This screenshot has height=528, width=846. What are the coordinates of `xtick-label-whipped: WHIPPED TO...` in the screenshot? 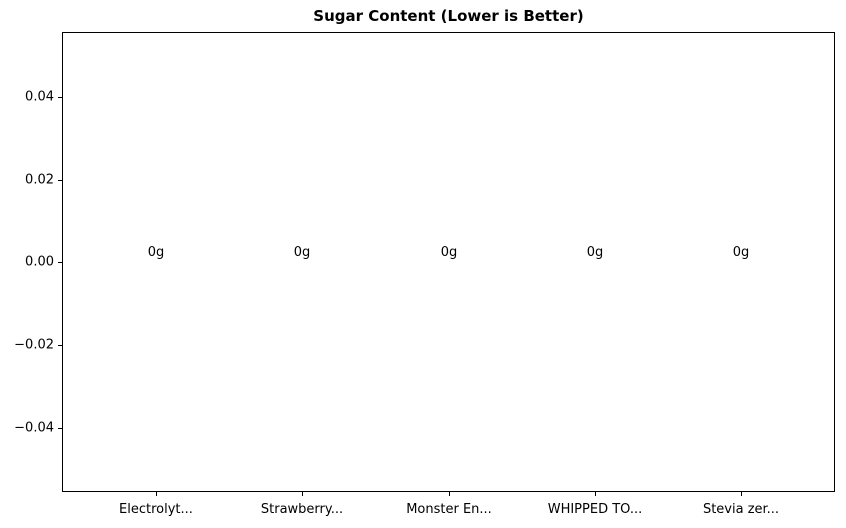 It's located at (595, 509).